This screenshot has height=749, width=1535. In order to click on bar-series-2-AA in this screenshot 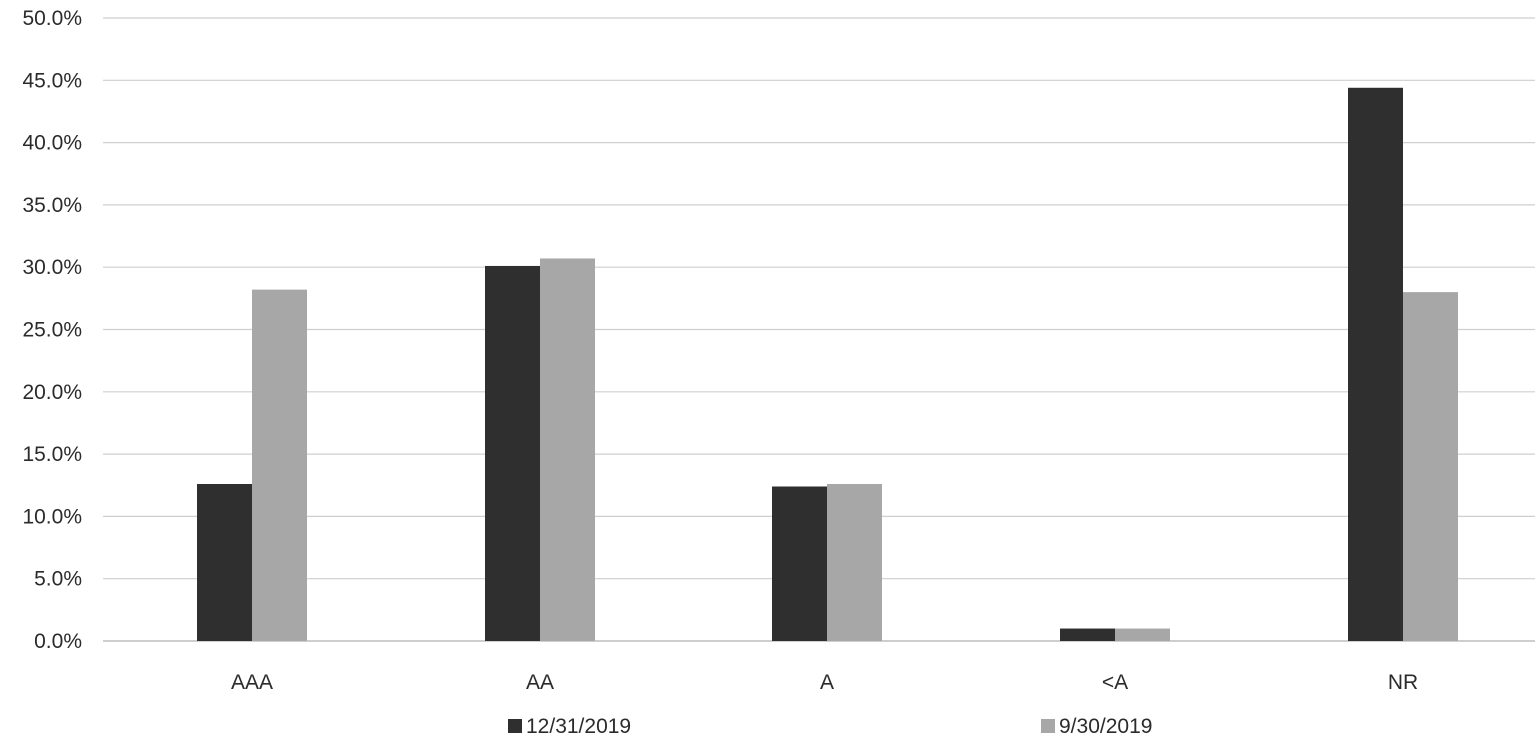, I will do `click(567, 449)`.